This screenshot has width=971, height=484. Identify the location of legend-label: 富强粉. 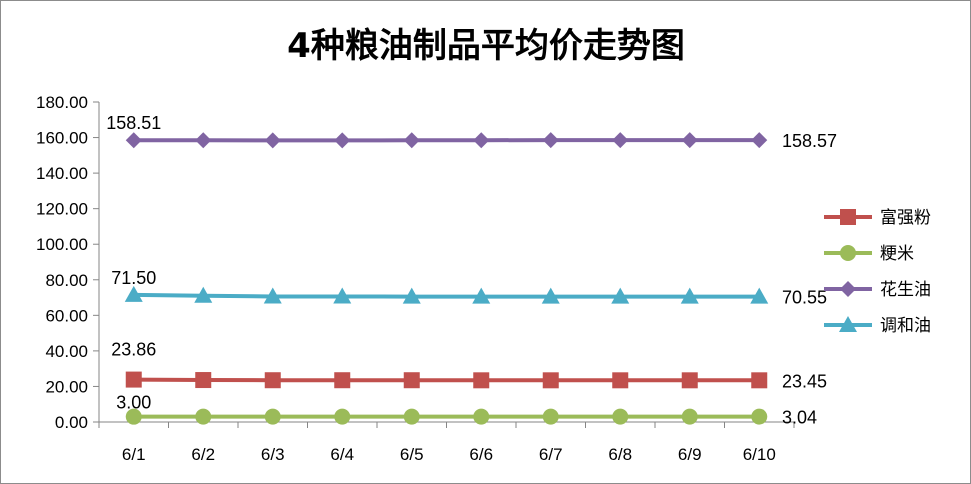
(905, 218).